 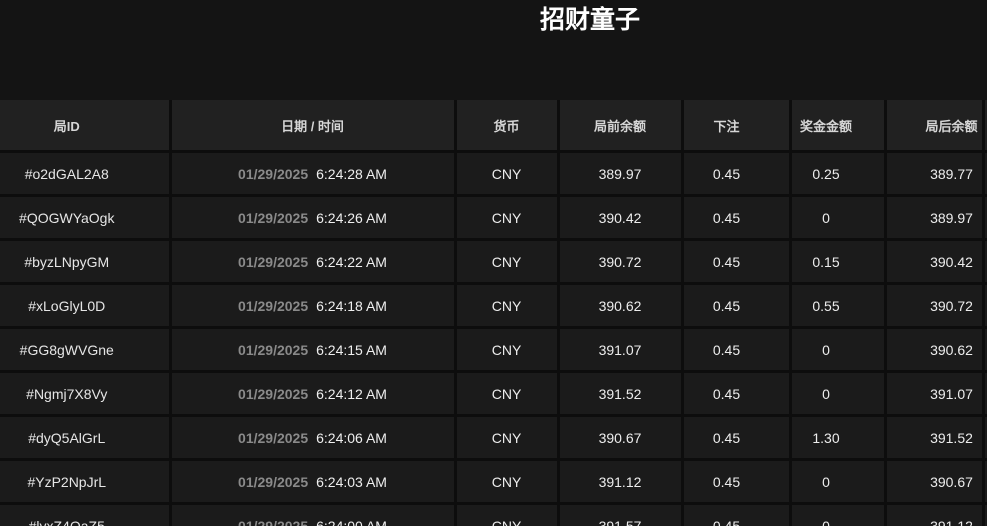 I want to click on cell-round-id: #dyQ5AlGrL, so click(x=86, y=438).